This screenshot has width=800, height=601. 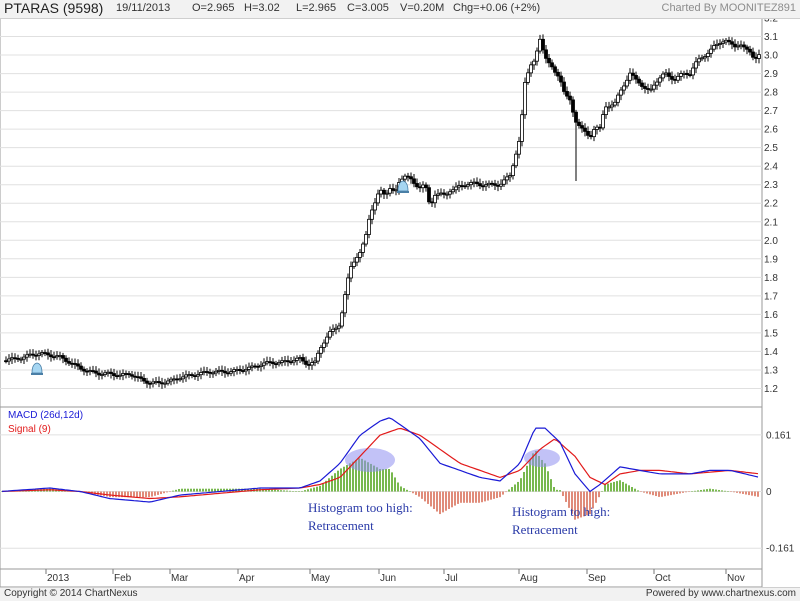 I want to click on price-tick-label: 1.3, so click(x=771, y=370).